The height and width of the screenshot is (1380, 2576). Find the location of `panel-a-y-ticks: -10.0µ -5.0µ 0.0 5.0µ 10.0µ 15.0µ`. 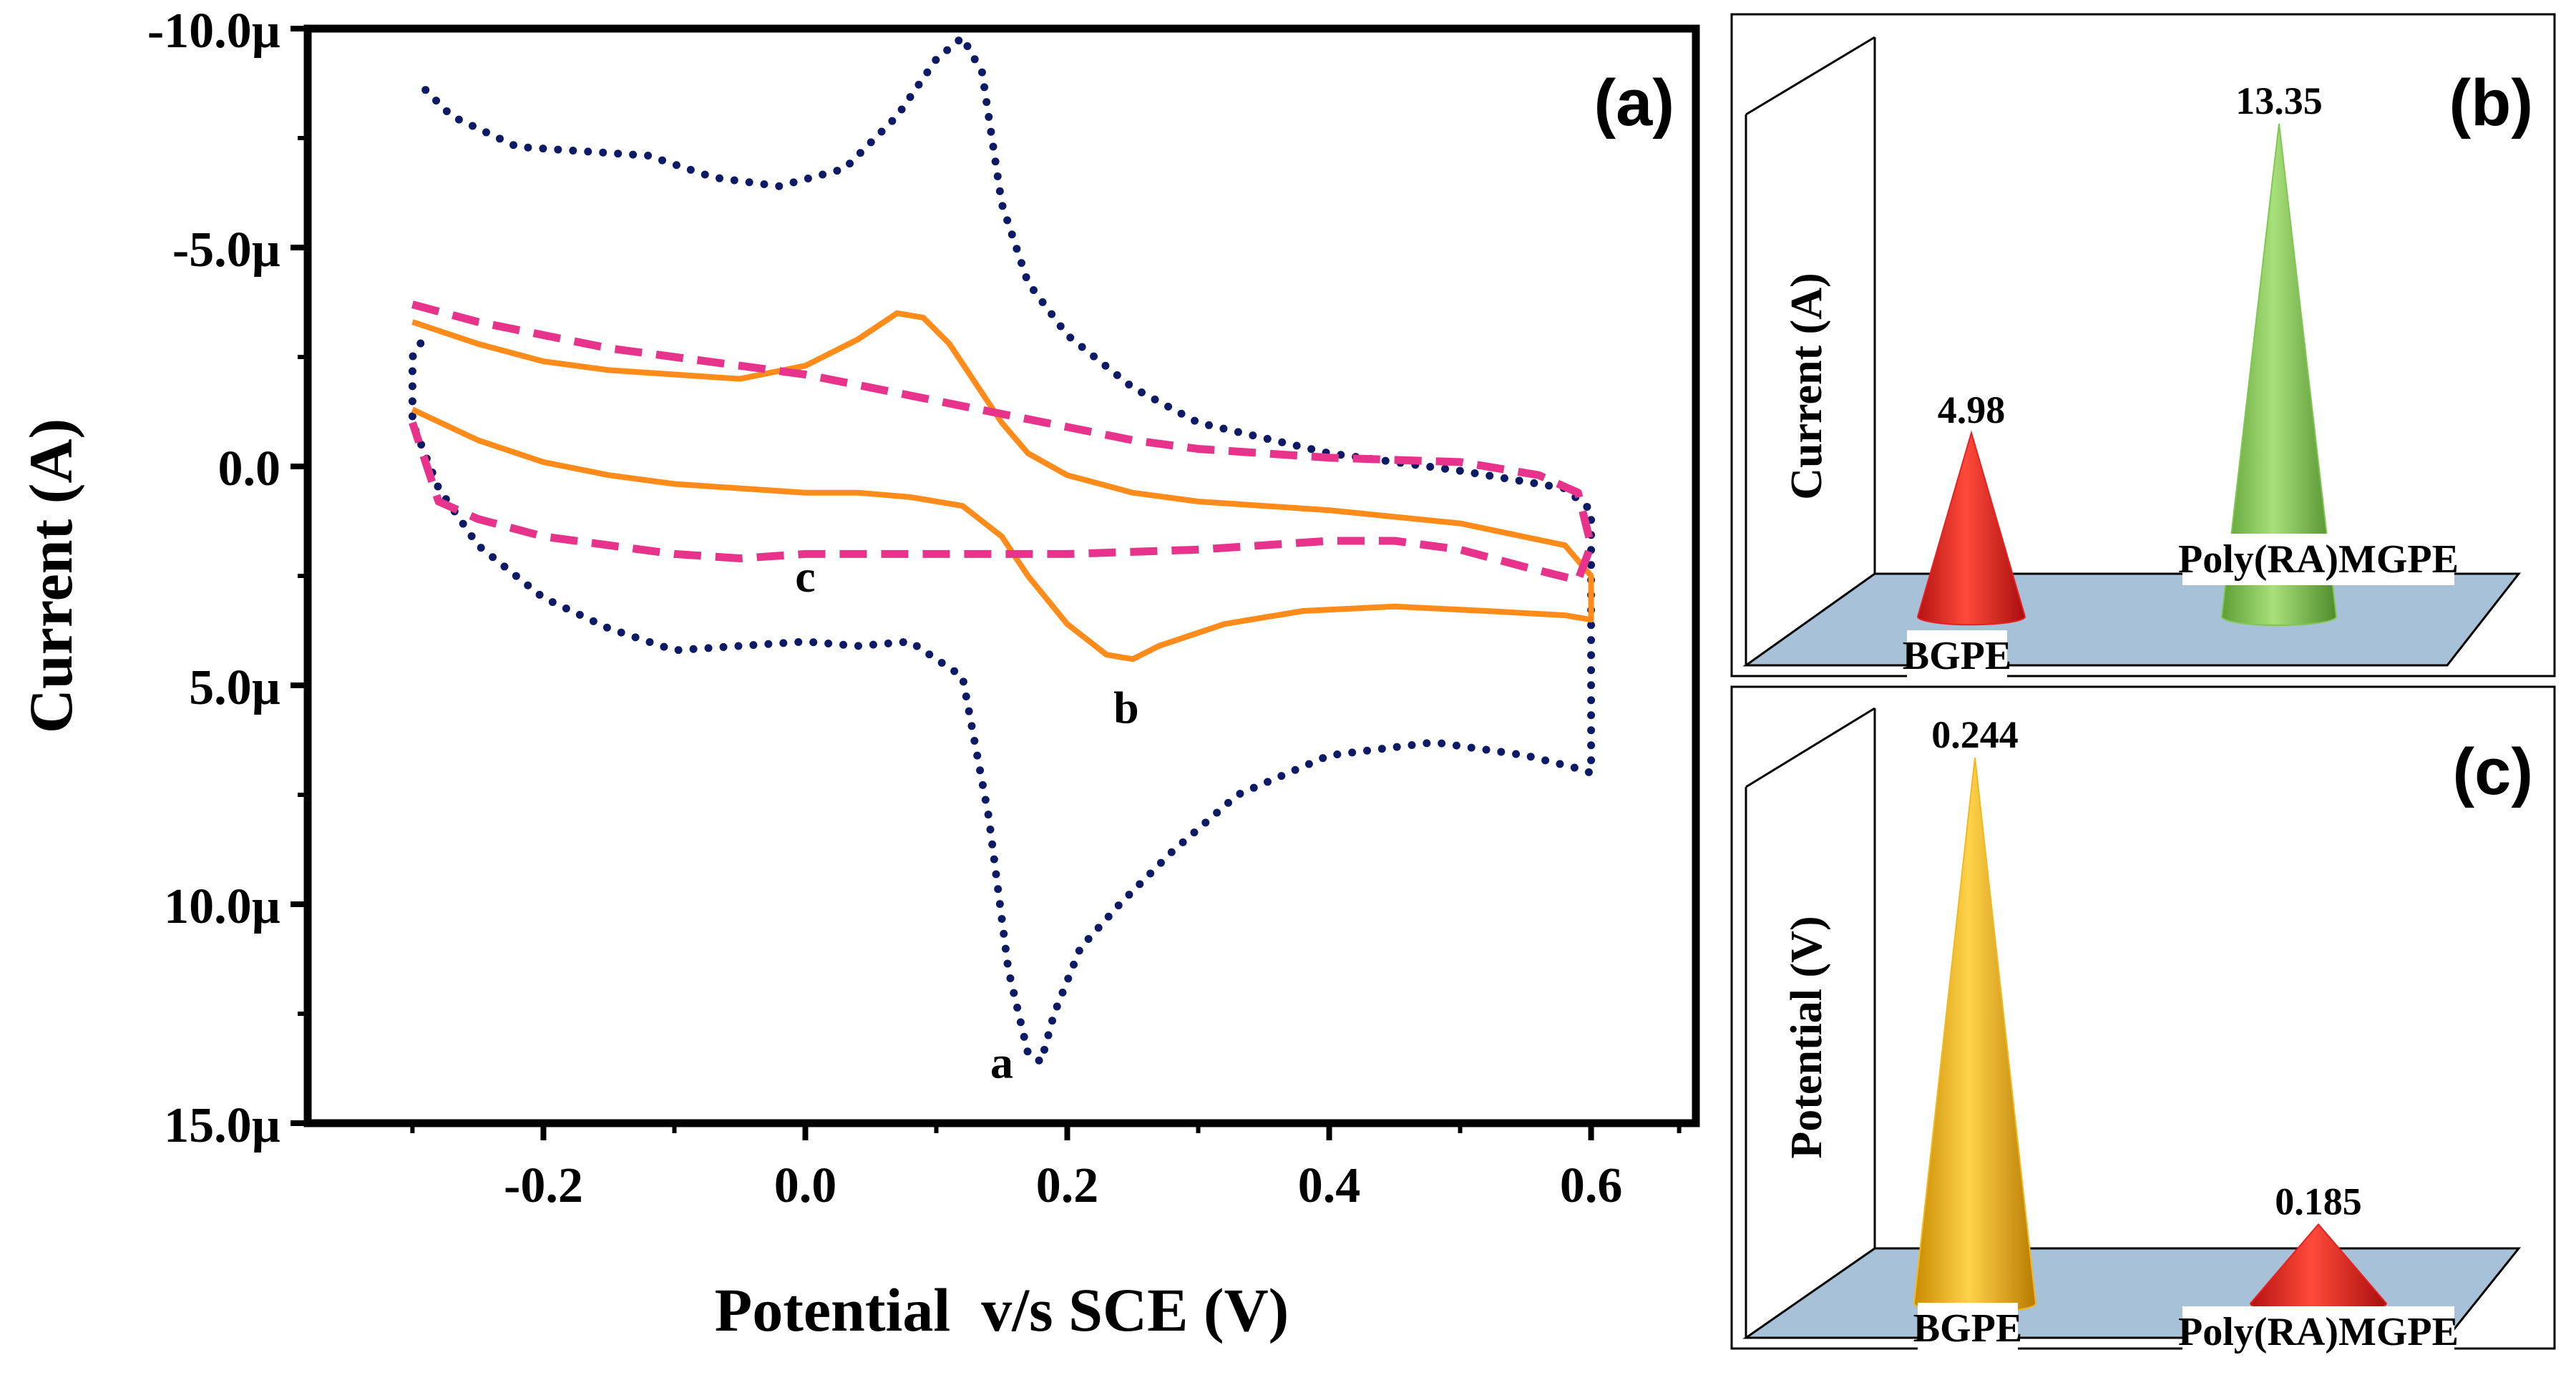

panel-a-y-ticks: -10.0µ -5.0µ 0.0 5.0µ 10.0µ 15.0µ is located at coordinates (227, 578).